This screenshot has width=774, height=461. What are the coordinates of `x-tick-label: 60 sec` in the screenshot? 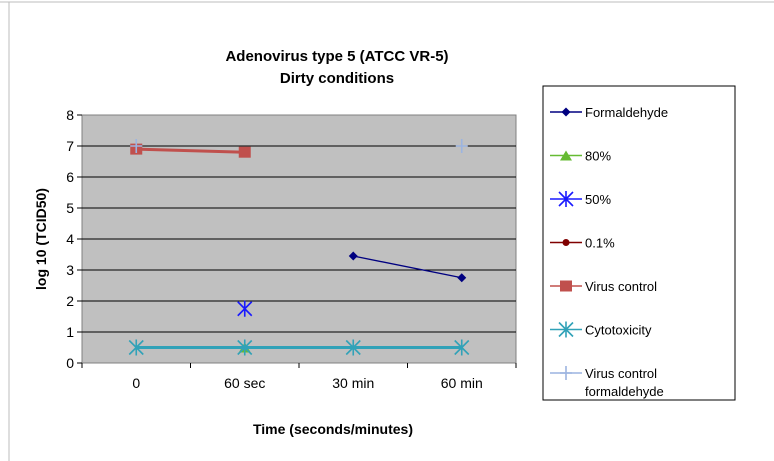 It's located at (244, 383).